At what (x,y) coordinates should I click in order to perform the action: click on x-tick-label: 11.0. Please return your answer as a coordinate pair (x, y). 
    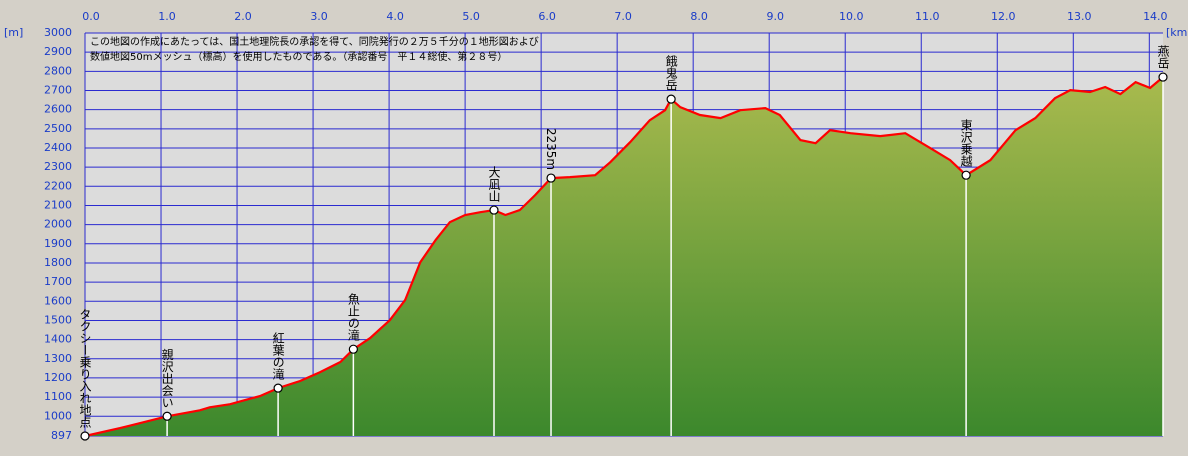
    Looking at the image, I should click on (927, 16).